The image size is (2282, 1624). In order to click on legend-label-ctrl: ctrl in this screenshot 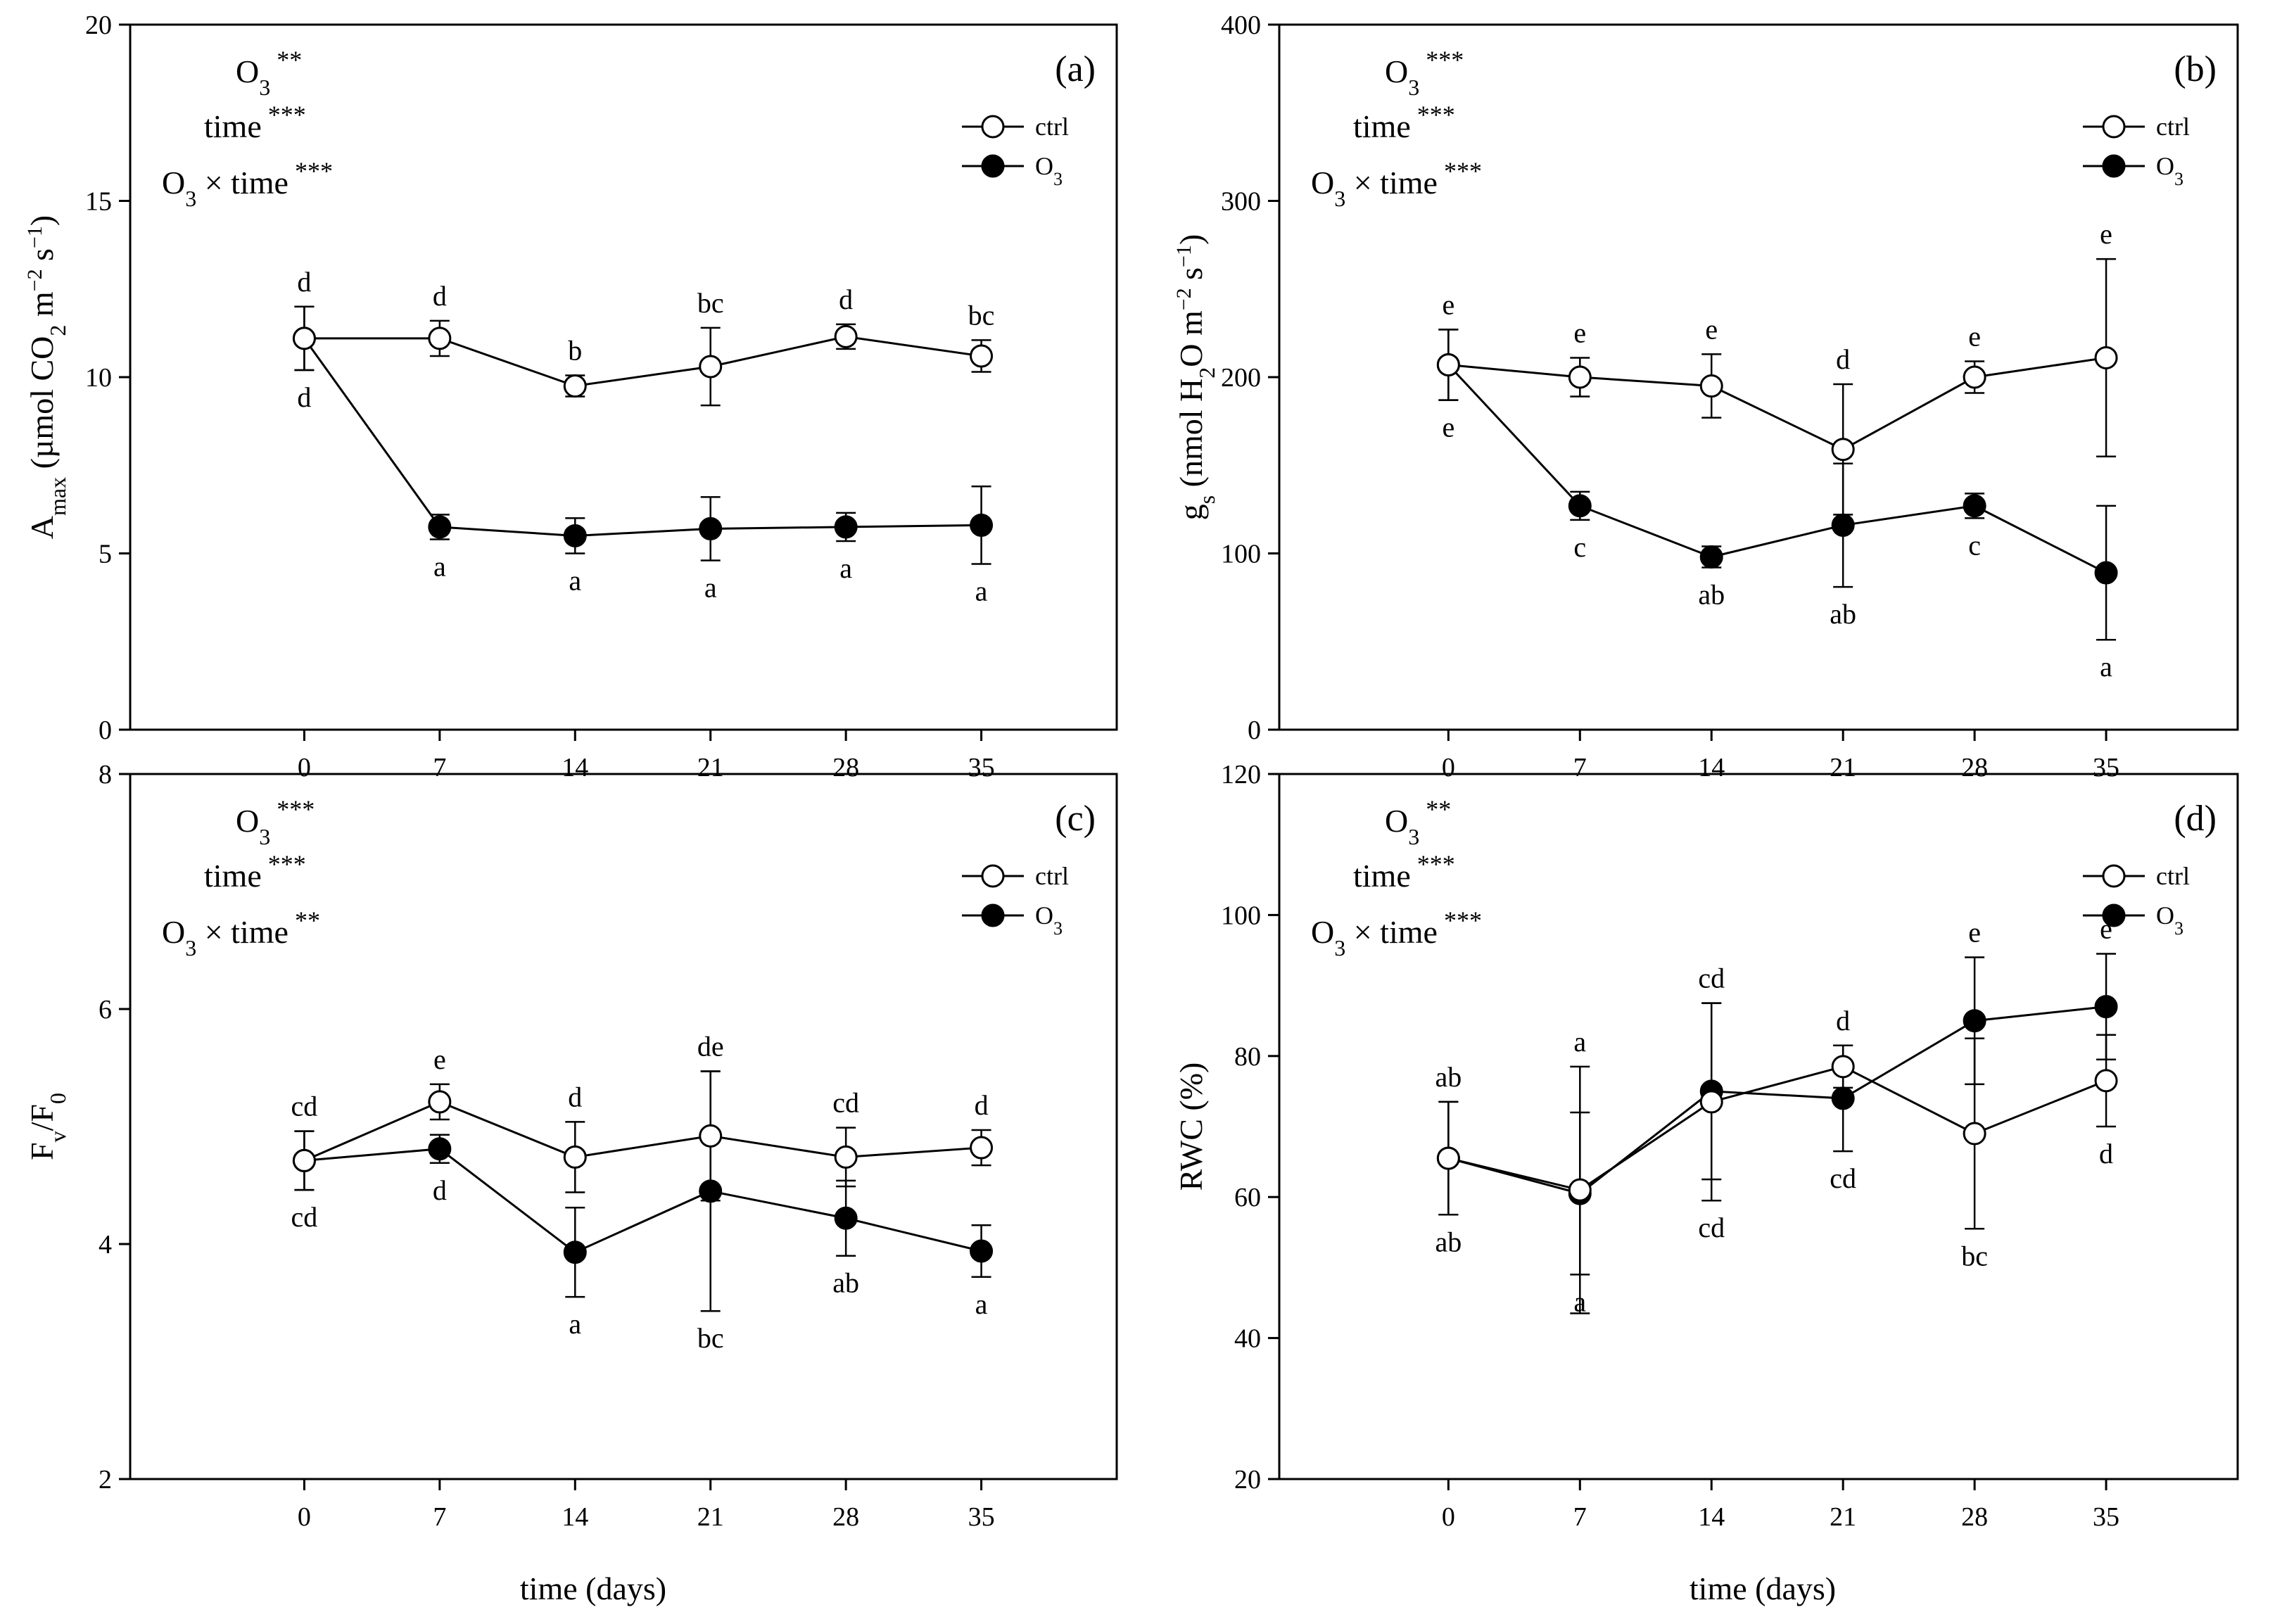, I will do `click(1052, 876)`.